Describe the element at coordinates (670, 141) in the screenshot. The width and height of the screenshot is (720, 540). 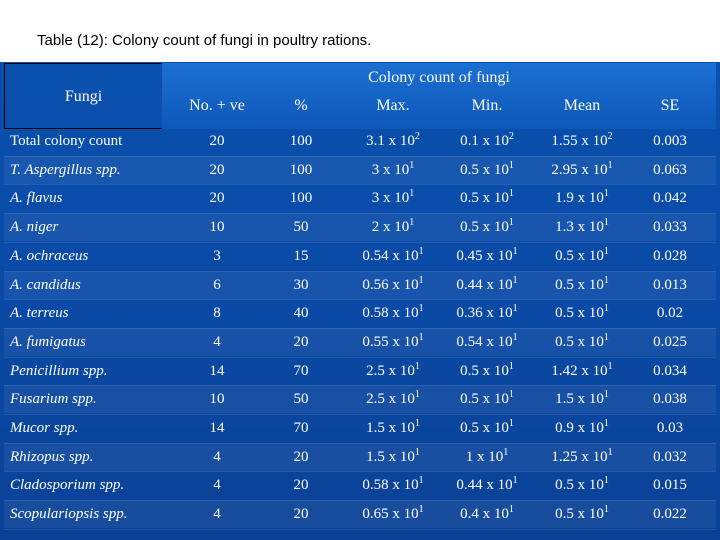
I see `cell-se: 0.003` at that location.